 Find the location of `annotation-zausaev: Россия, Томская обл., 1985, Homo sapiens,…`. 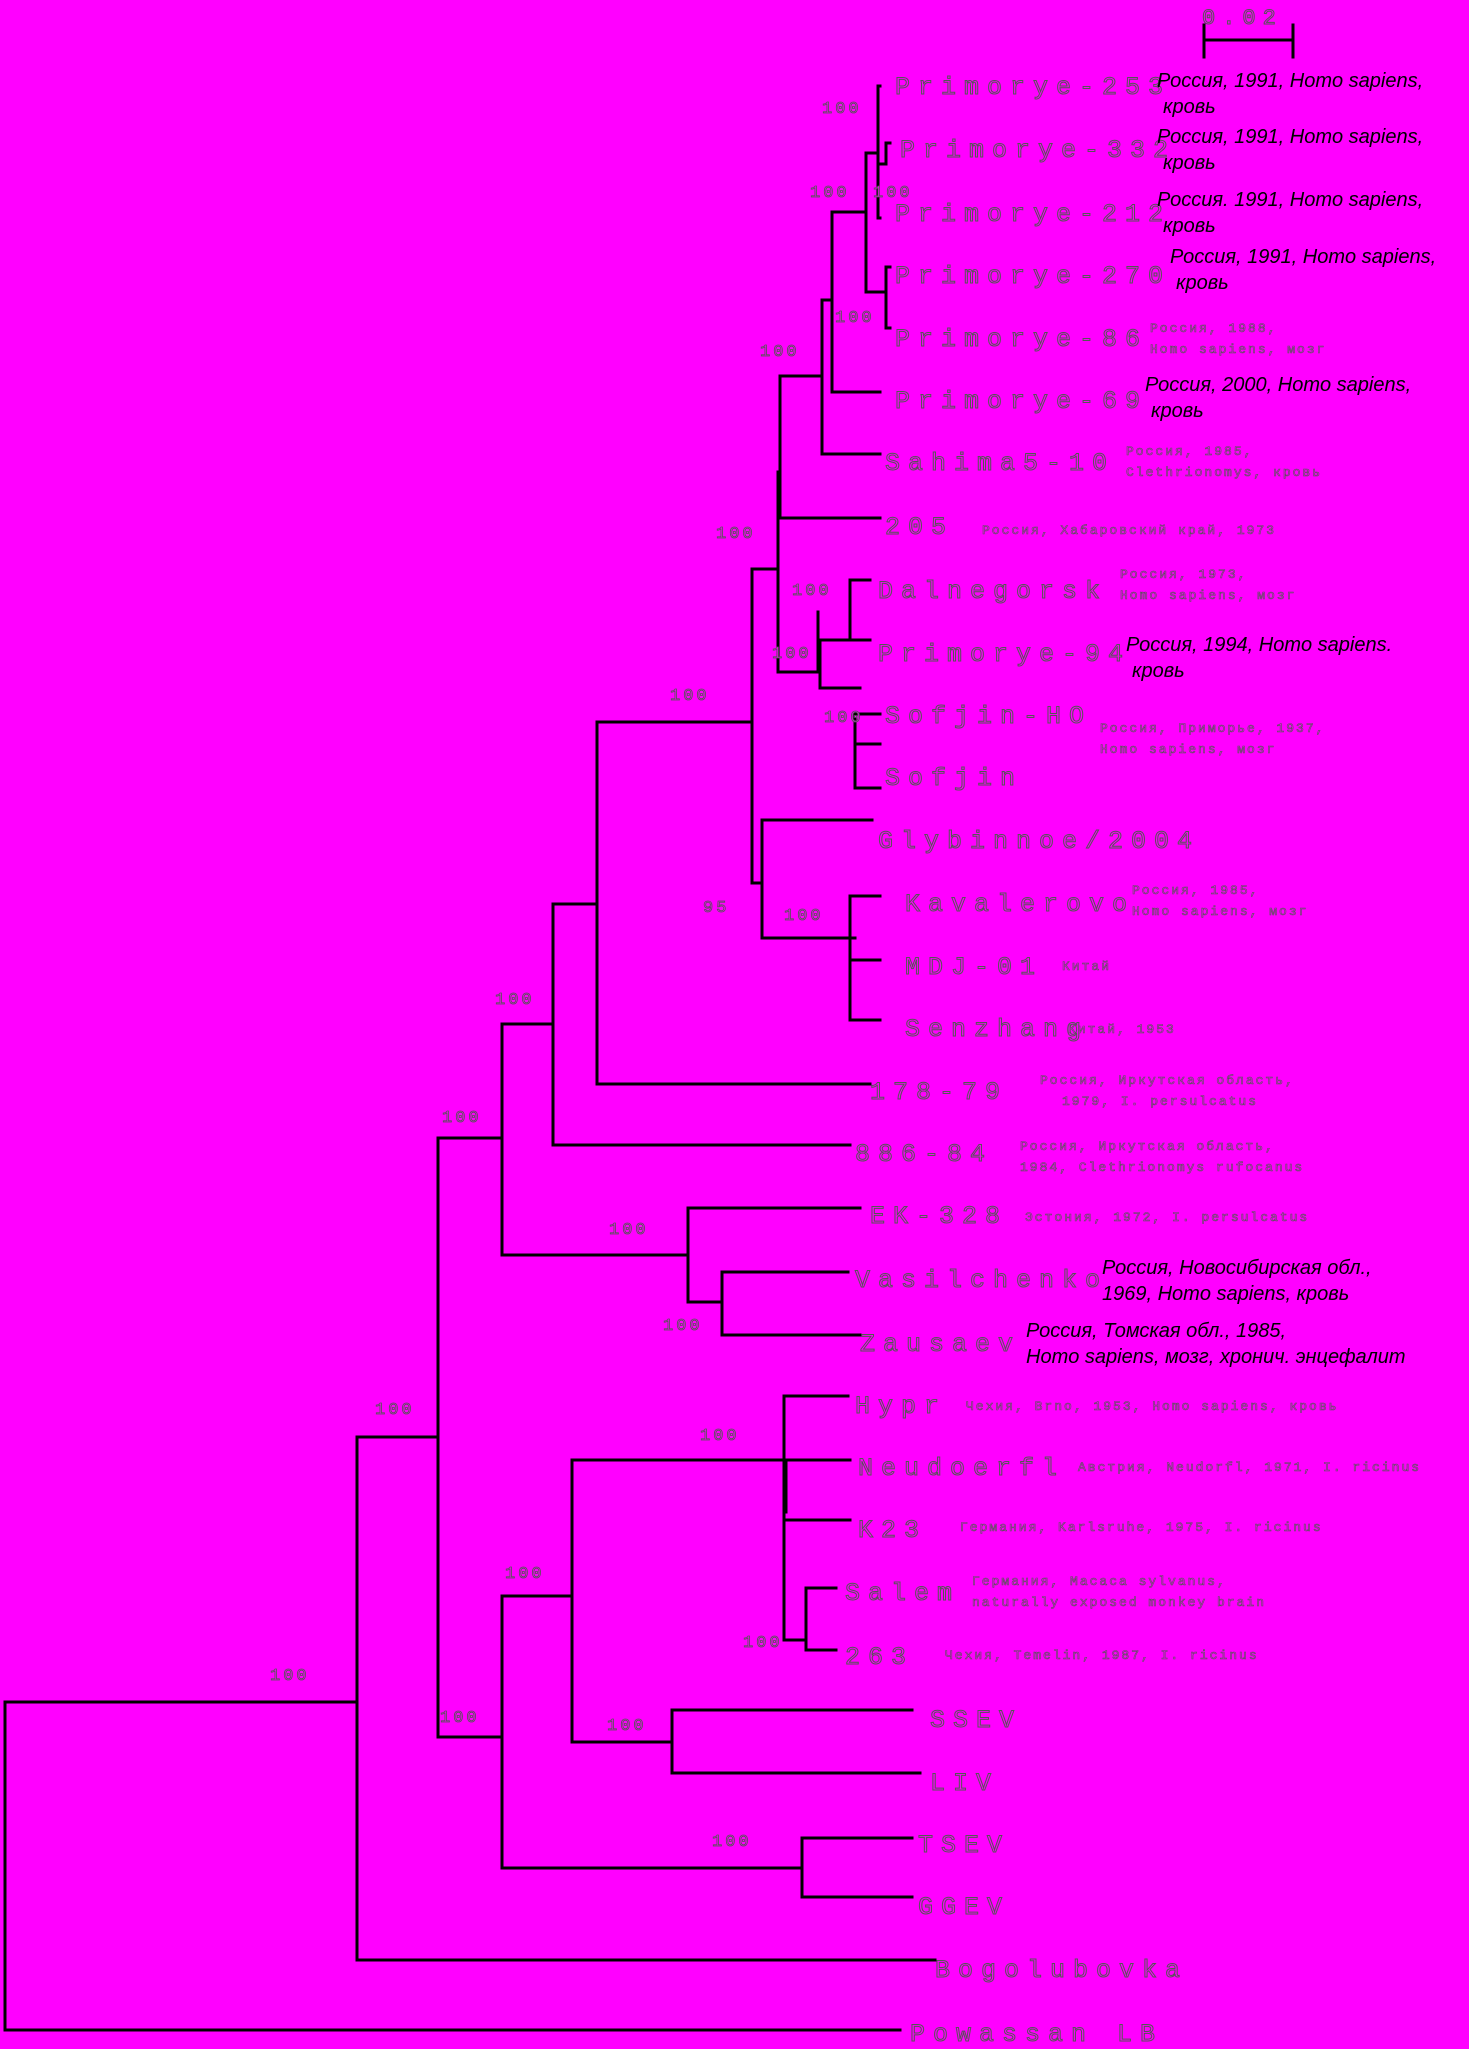

annotation-zausaev: Россия, Томская обл., 1985, Homo sapiens,… is located at coordinates (1216, 1344).